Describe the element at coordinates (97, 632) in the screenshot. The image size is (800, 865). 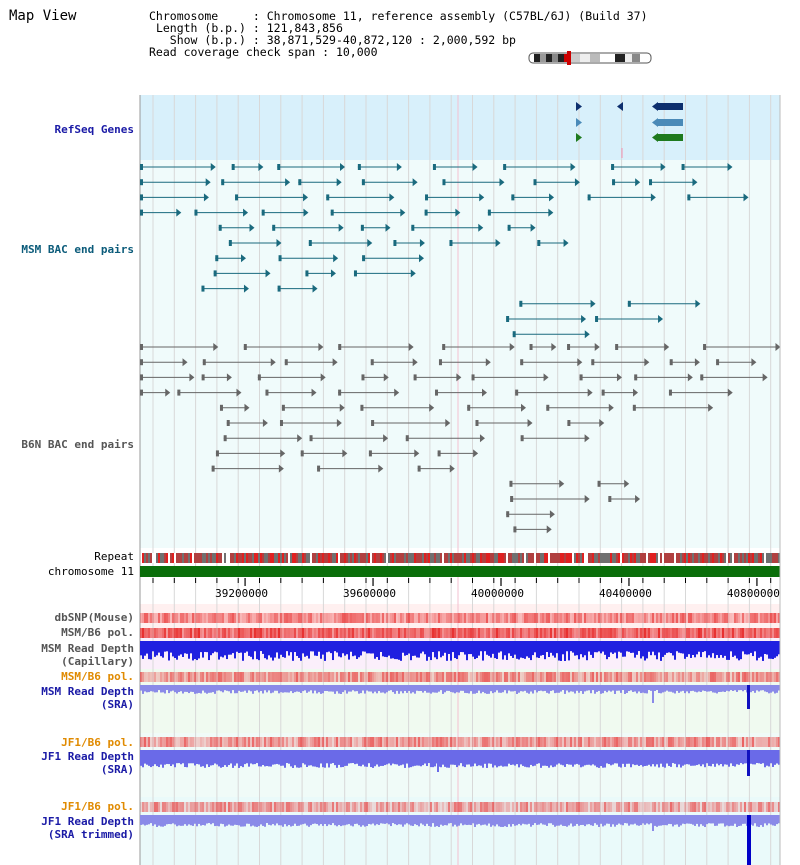
I see `track-label-msm-b6-pol: MSM/B6 pol.` at that location.